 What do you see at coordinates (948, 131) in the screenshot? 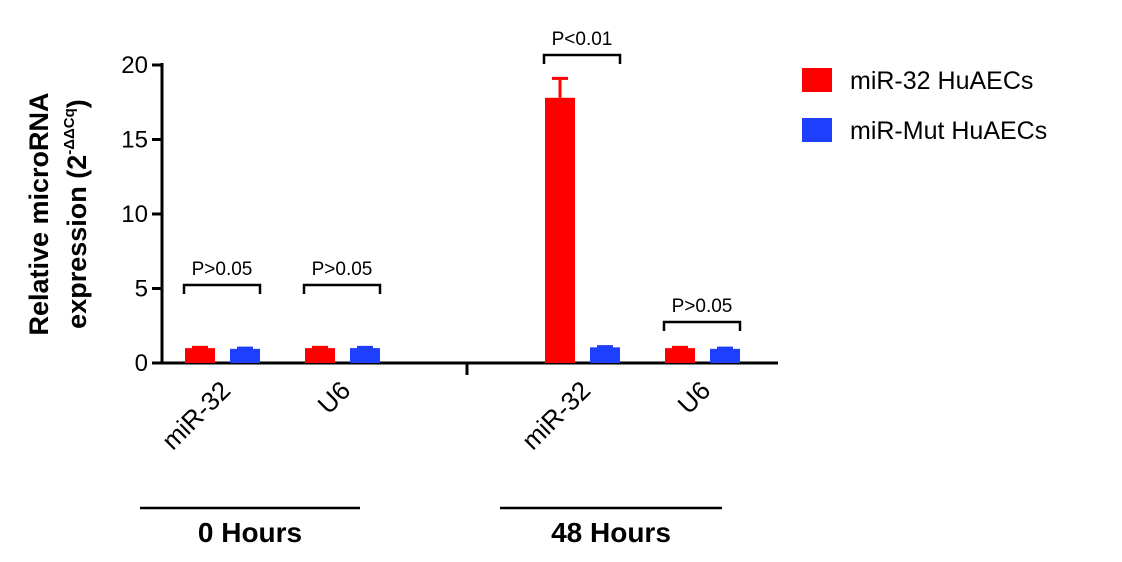
I see `legend-label: miR-Mut HuAECs` at bounding box center [948, 131].